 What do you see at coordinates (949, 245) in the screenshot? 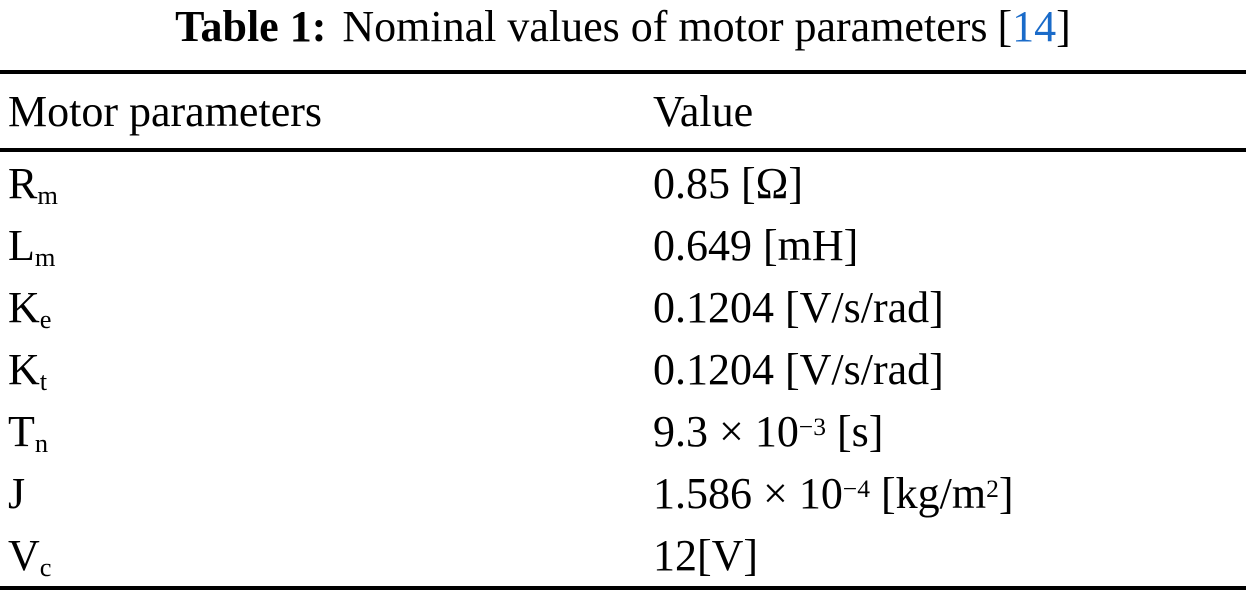
I see `value-cell: 0.649 [mH]` at bounding box center [949, 245].